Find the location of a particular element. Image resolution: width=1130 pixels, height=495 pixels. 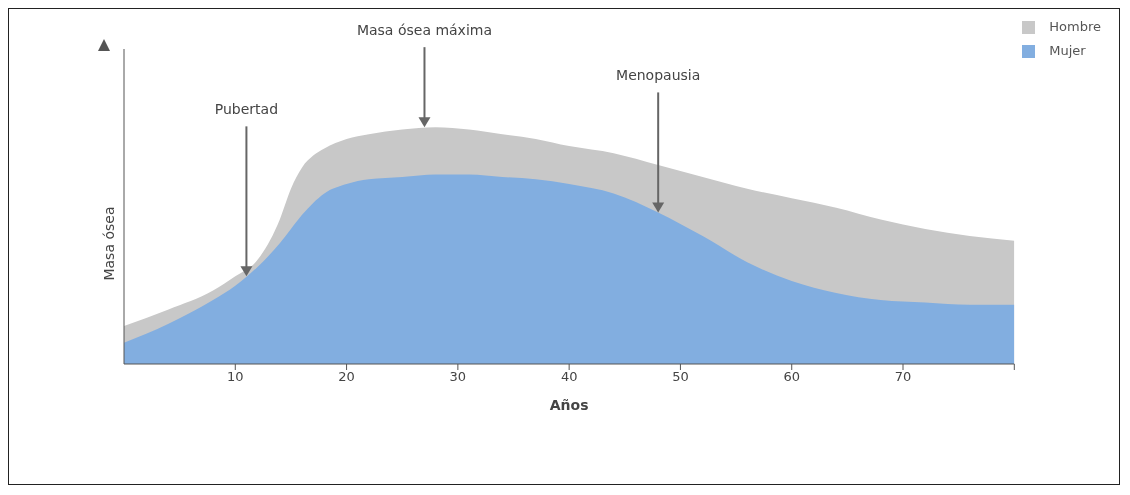

annotation: Masa ósea máxima is located at coordinates (424, 30).